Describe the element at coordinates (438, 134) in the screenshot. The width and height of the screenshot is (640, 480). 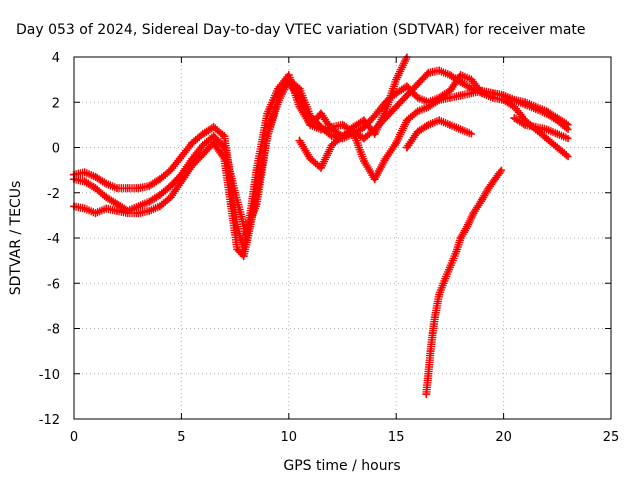
I see `series-marker-band` at that location.